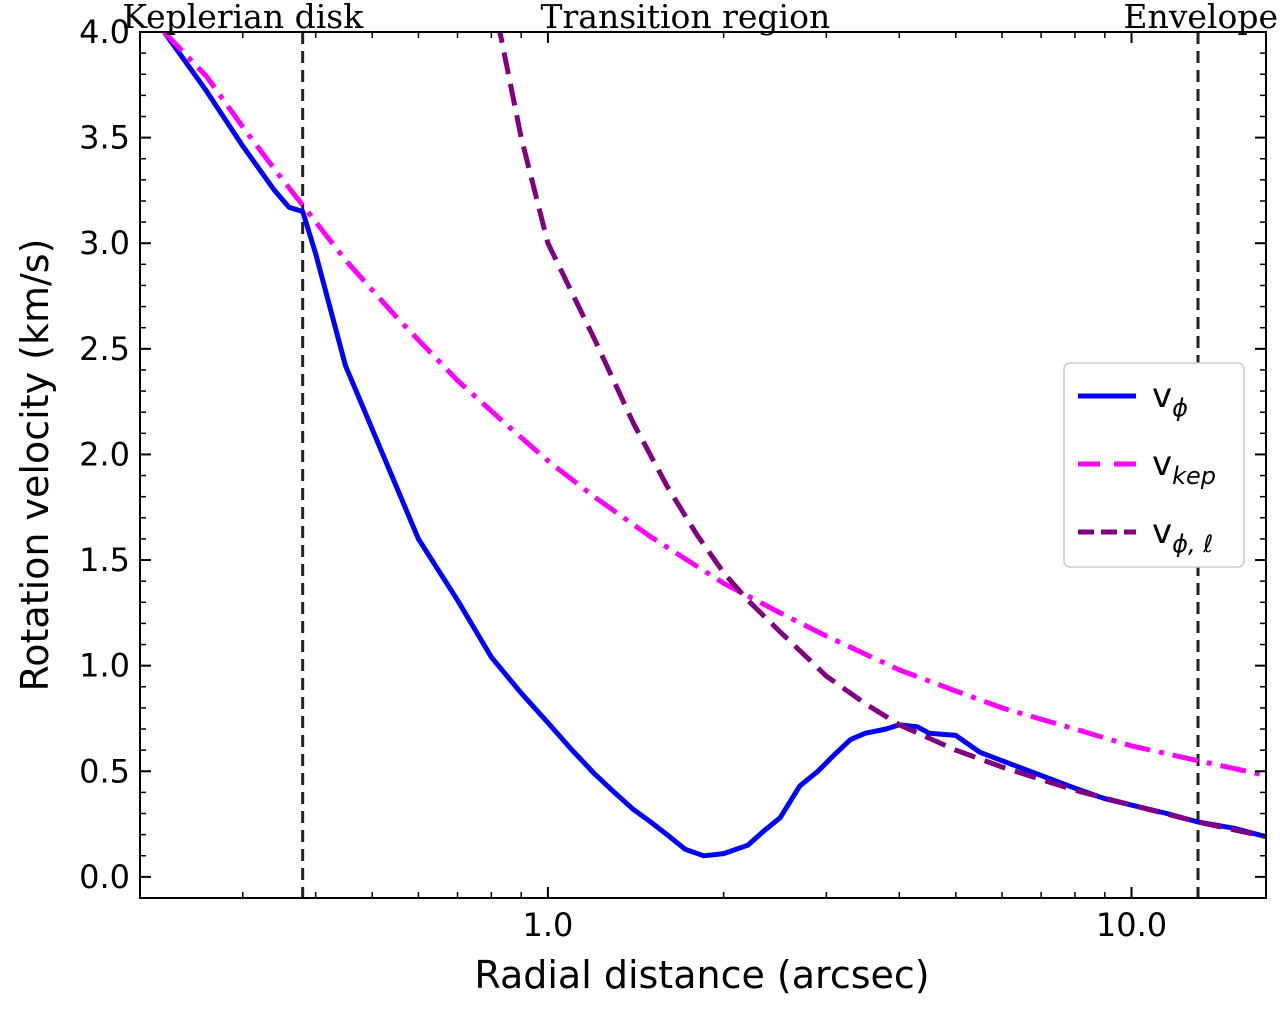  Describe the element at coordinates (1154, 465) in the screenshot. I see `legend-box` at that location.